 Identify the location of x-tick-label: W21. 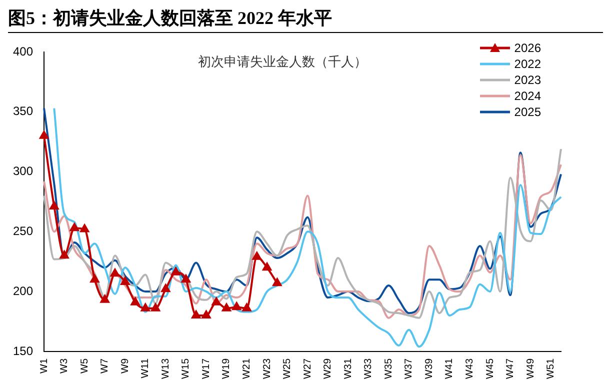
(247, 368).